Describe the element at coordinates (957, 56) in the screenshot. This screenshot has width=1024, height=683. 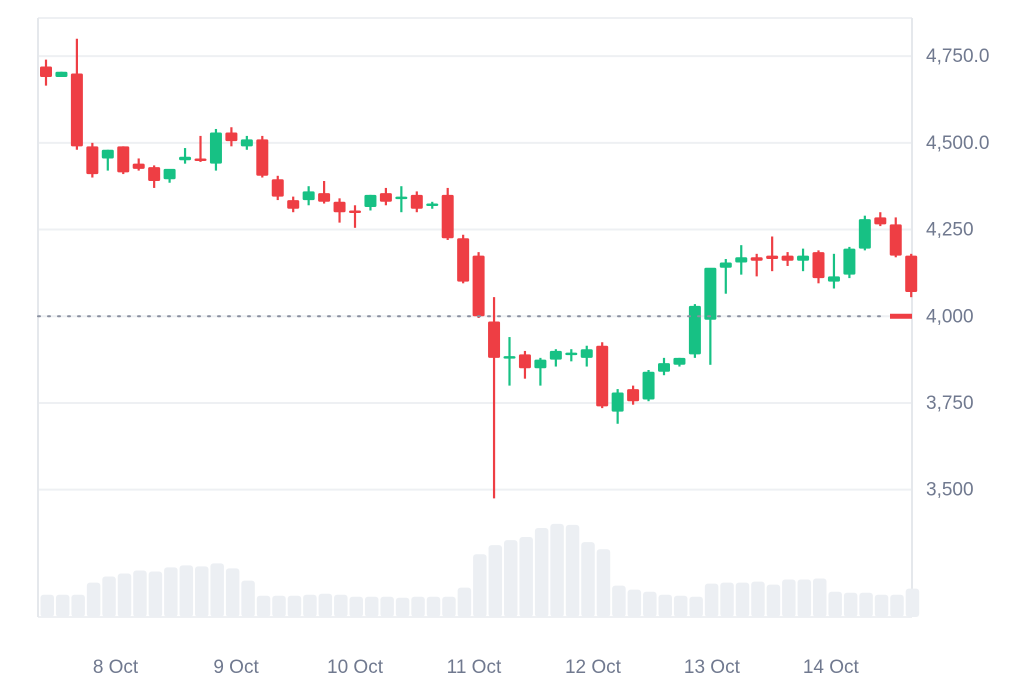
I see `y-axis-tick-label: 4,750.0` at that location.